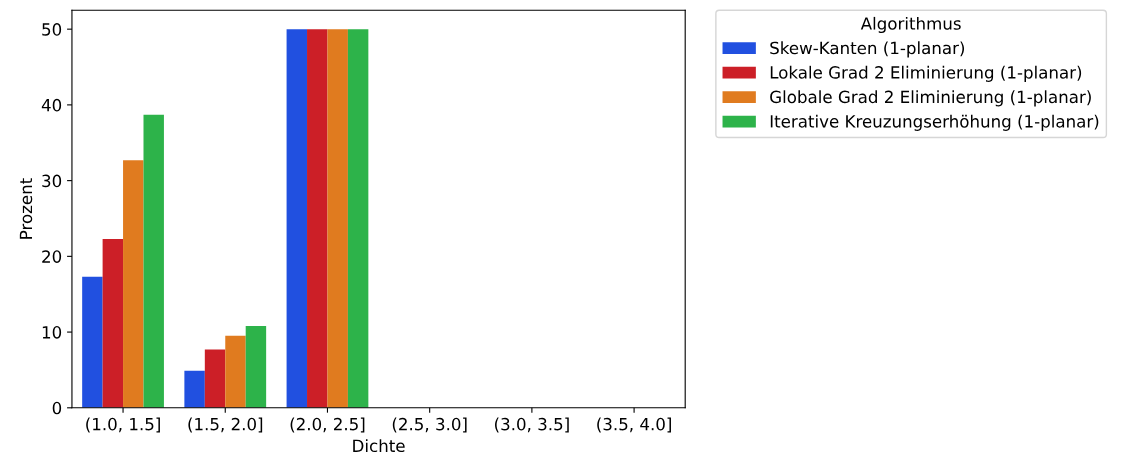  Describe the element at coordinates (926, 73) in the screenshot. I see `legend-label: Lokale Grad 2 Eliminierung (1-planar)` at that location.